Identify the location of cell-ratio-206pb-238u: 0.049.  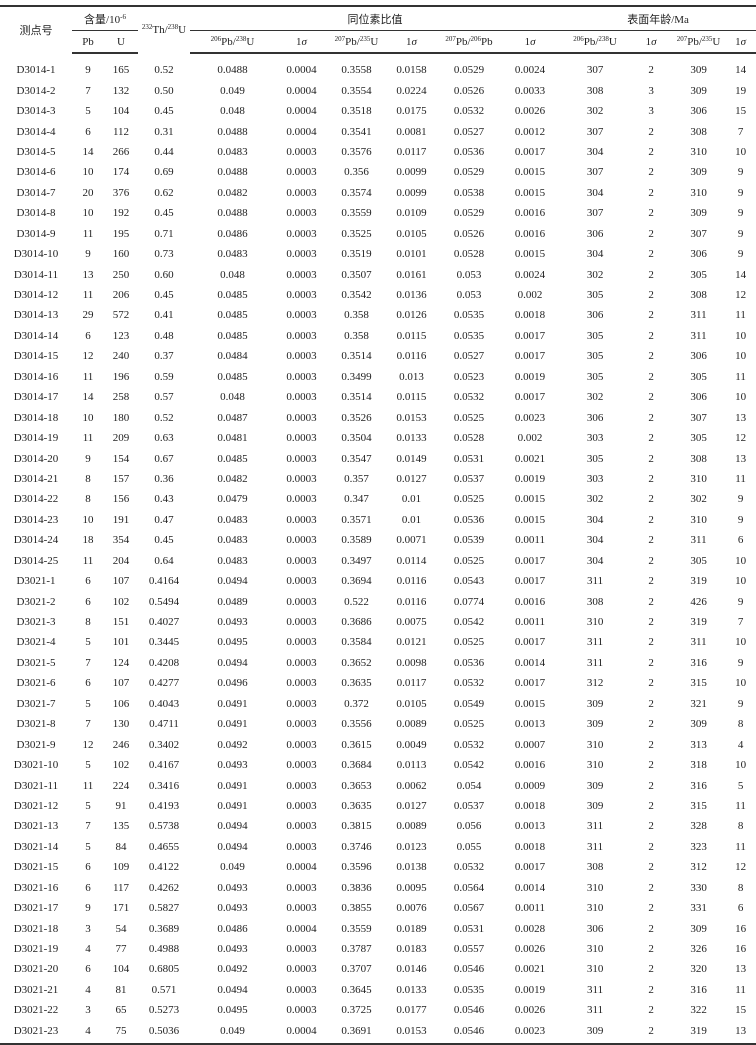
(232, 867).